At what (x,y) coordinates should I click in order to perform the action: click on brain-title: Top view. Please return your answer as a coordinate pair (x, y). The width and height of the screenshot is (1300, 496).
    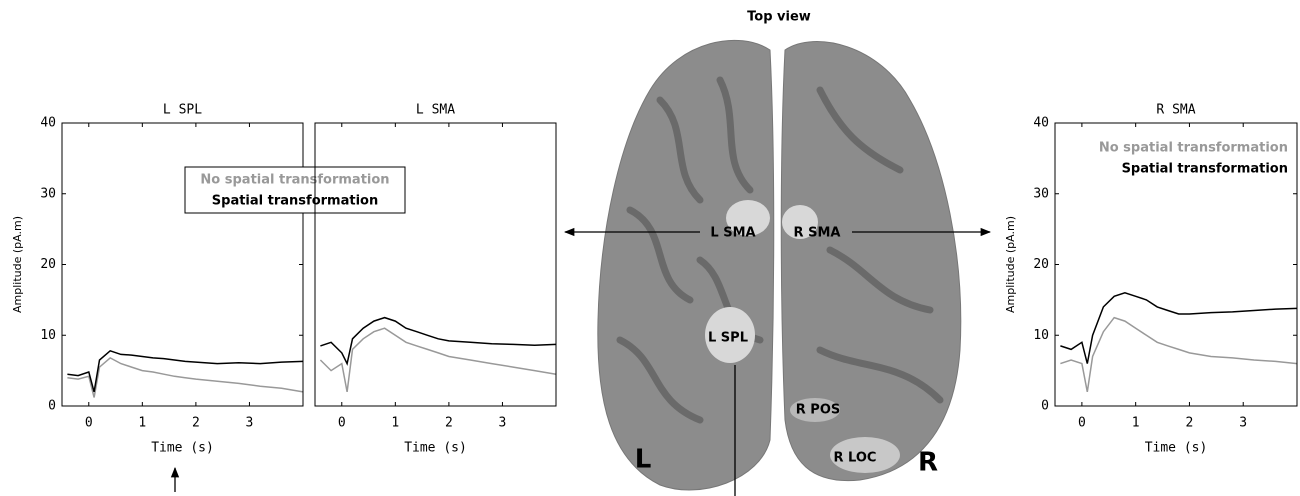
    Looking at the image, I should click on (779, 17).